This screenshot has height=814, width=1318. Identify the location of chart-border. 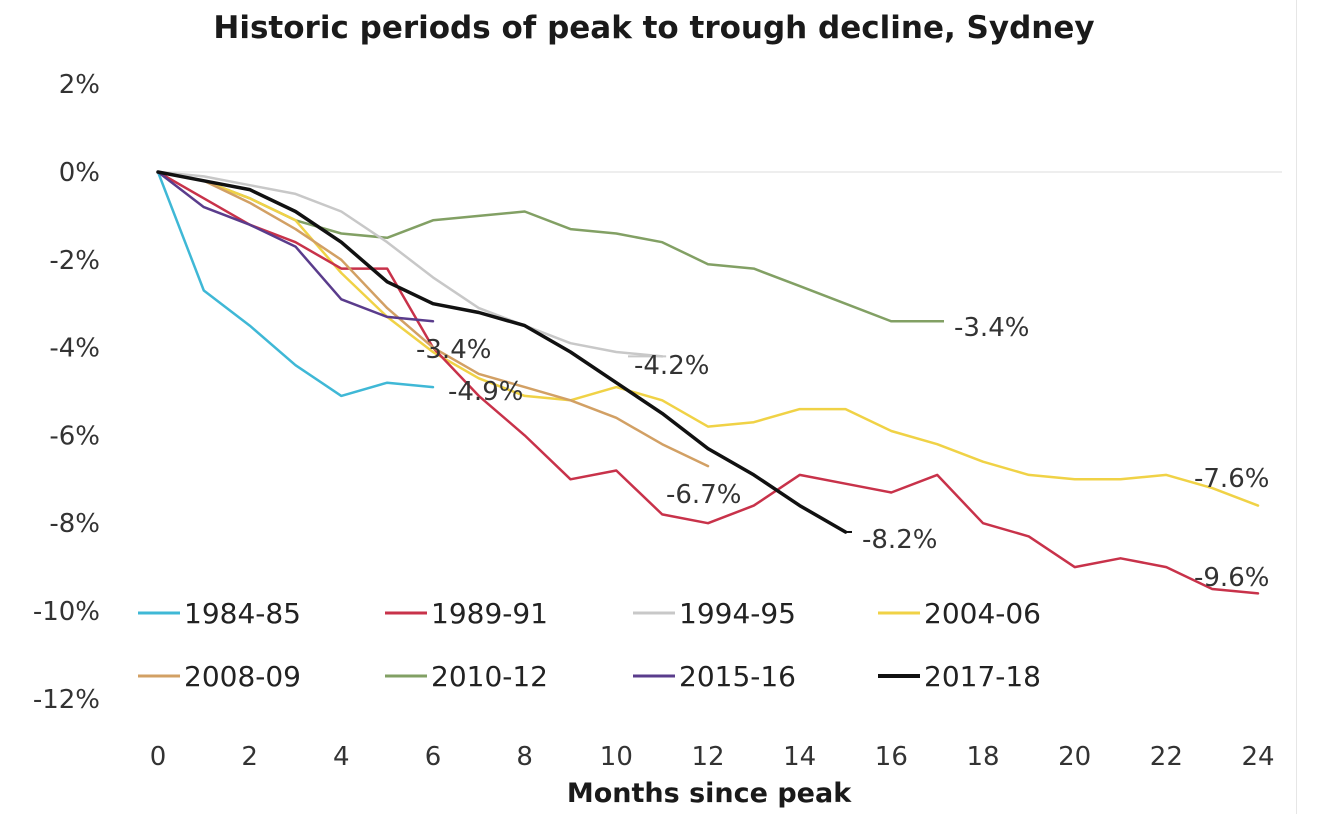
(1296, 407).